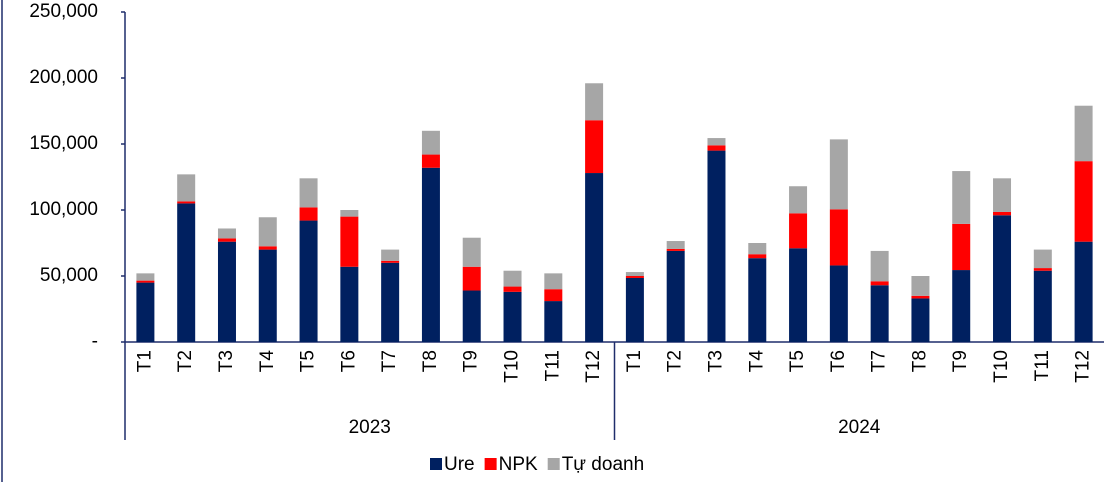  I want to click on y-tick-label: 50,000, so click(69, 275).